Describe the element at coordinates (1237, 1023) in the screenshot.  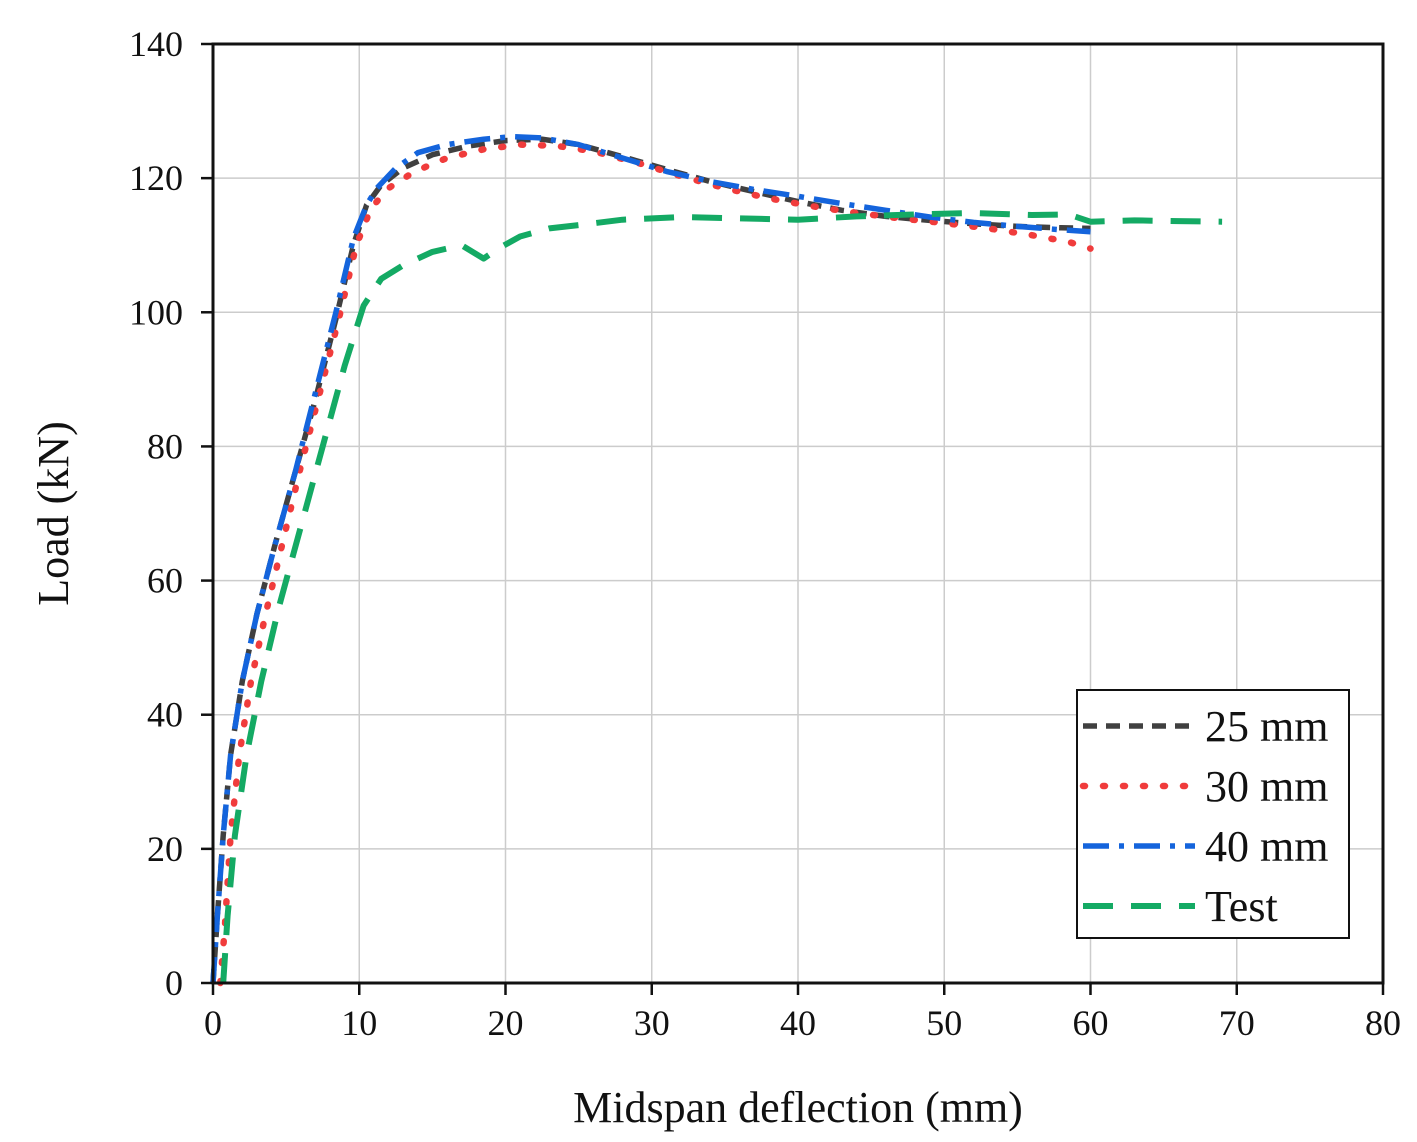
I see `x-tick-label-7: 70` at that location.